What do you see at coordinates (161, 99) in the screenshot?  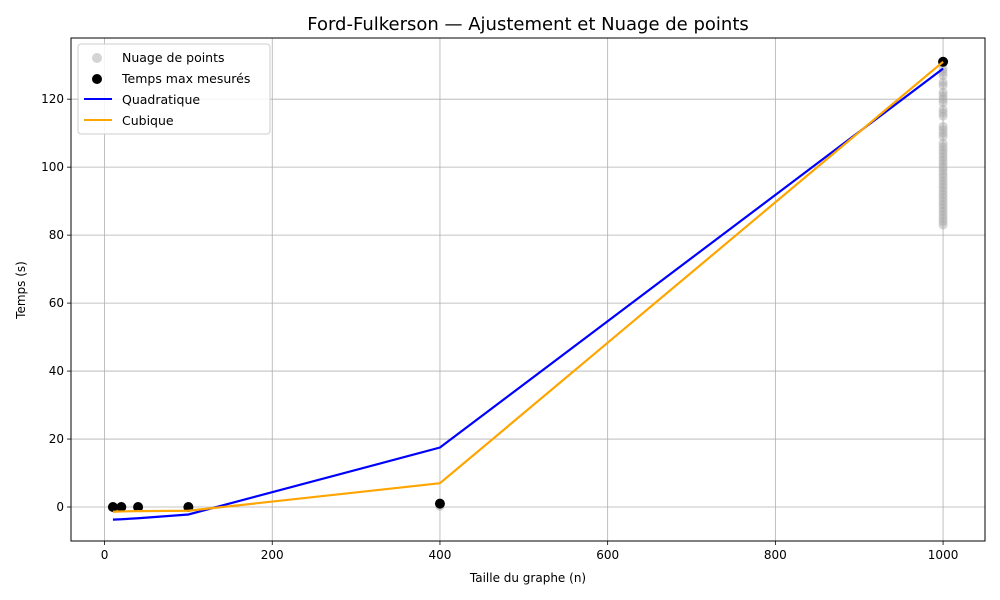 I see `legend-label-quadratique: Quadratique` at bounding box center [161, 99].